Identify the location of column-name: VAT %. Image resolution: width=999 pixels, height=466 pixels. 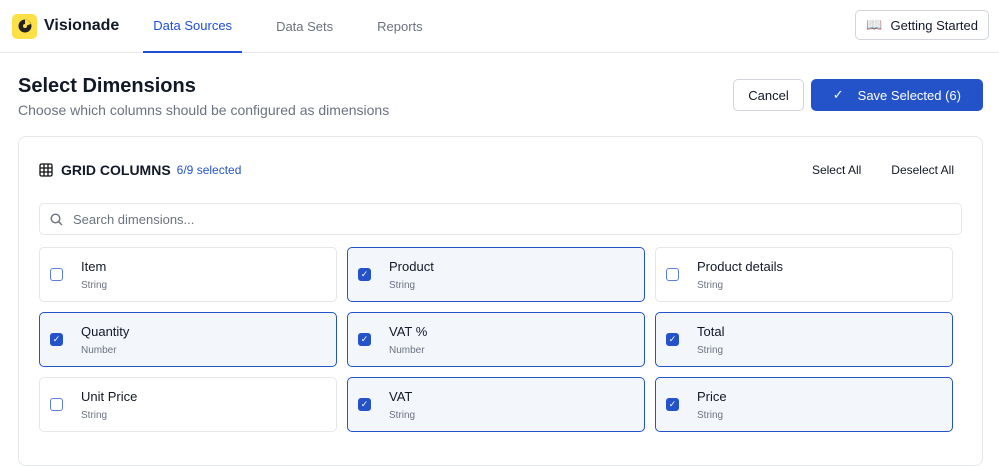
(408, 331).